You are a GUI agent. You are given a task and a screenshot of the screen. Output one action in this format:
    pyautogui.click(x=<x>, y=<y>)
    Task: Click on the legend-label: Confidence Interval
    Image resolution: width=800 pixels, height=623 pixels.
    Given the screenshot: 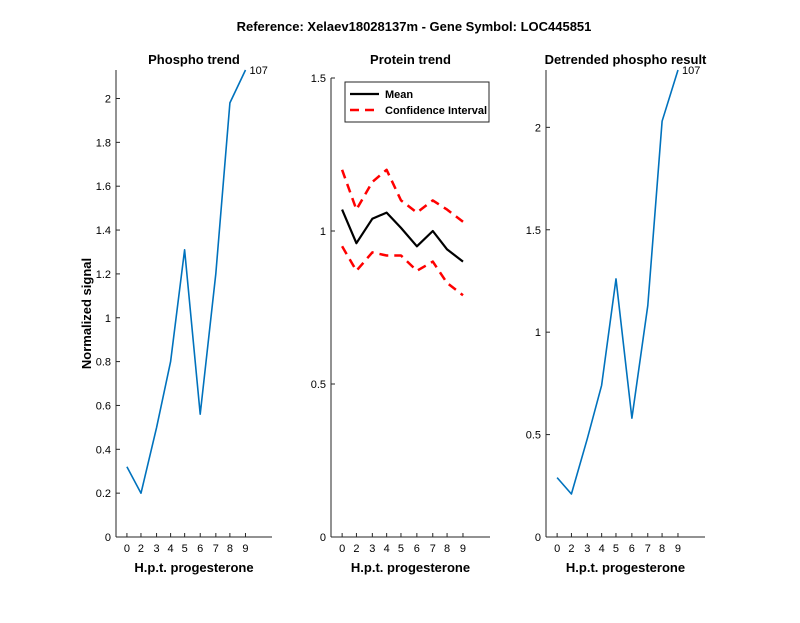 What is the action you would take?
    pyautogui.click(x=436, y=111)
    